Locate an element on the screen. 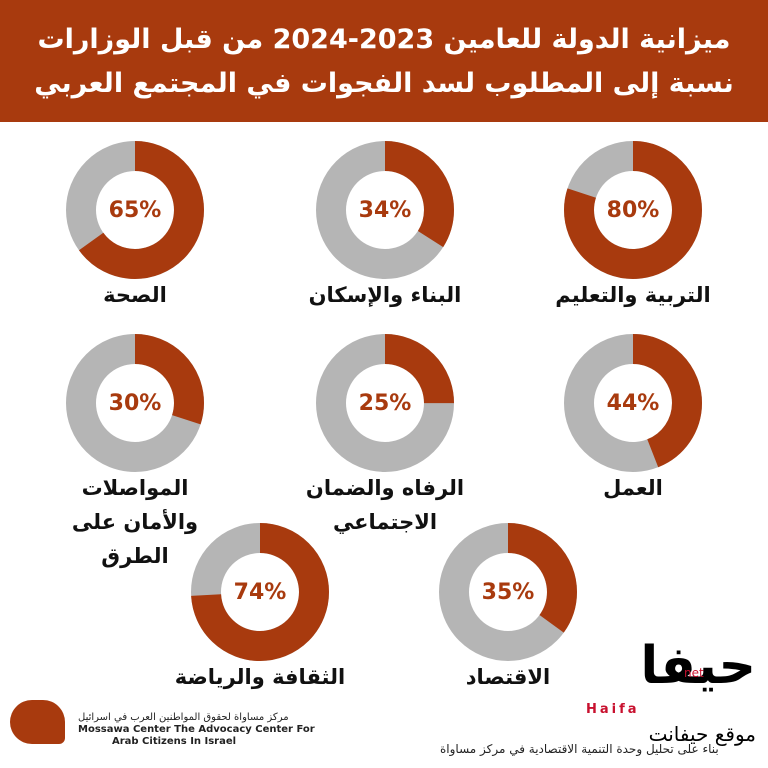 This screenshot has height=768, width=768. donut-chart: 65% is located at coordinates (135, 210).